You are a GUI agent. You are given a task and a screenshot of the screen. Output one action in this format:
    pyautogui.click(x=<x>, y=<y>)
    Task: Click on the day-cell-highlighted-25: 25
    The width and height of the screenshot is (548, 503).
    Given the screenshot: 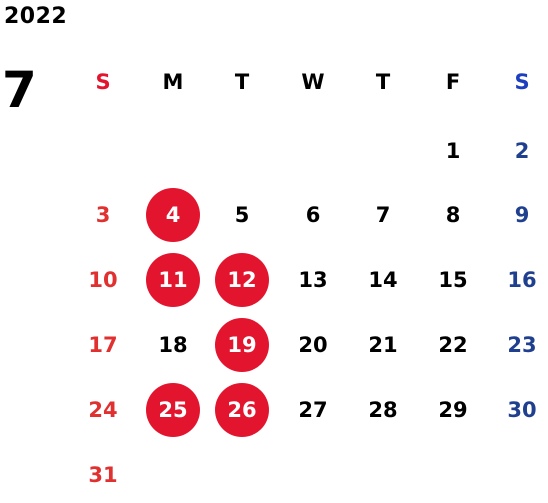 What is the action you would take?
    pyautogui.click(x=173, y=410)
    